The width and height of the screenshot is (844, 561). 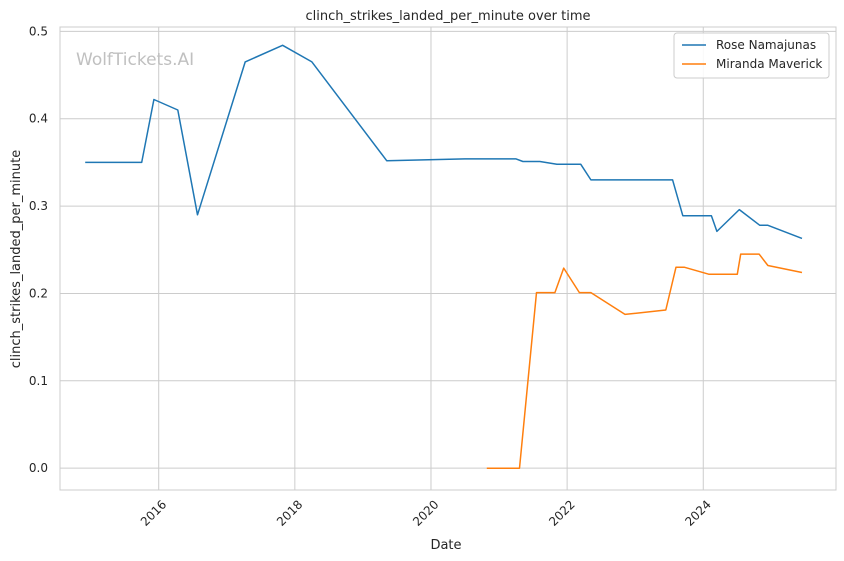 I want to click on x-tick-label: 2020, so click(x=425, y=512).